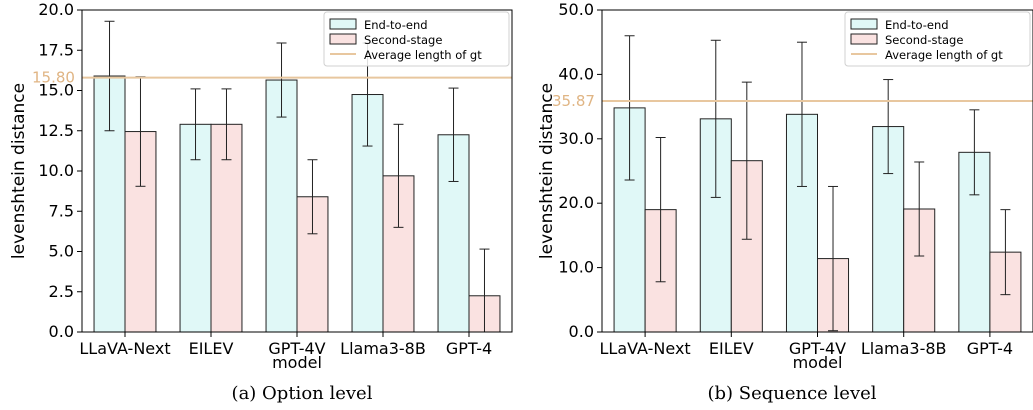 The image size is (1033, 410). Describe the element at coordinates (61, 251) in the screenshot. I see `y-tick-label: 5.0` at that location.